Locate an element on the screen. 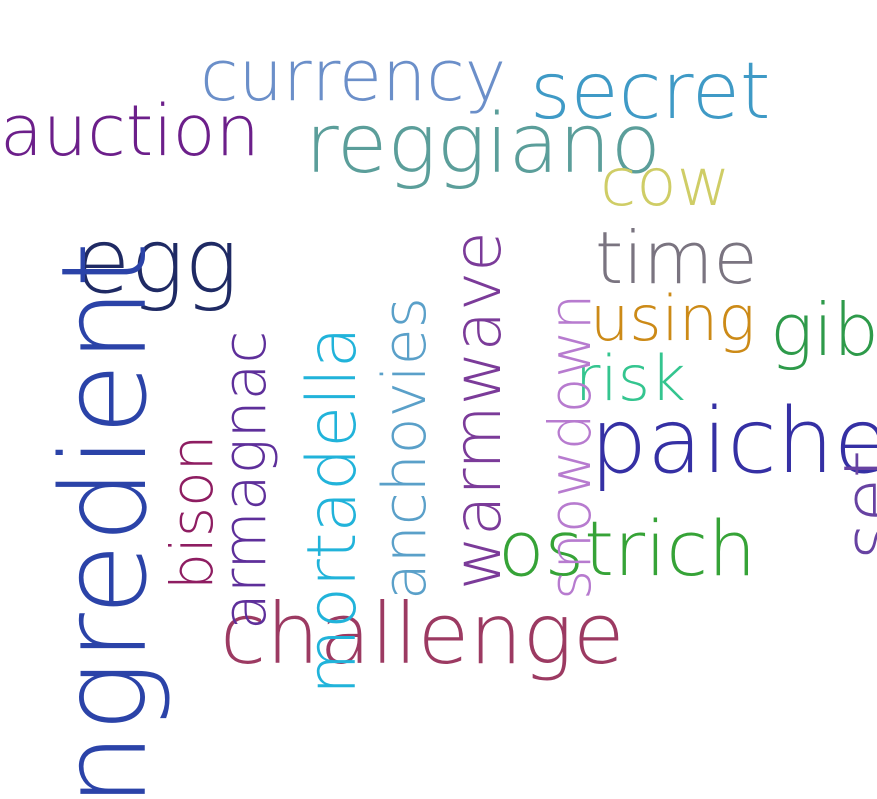  word-snowdown: snowdown is located at coordinates (570, 447).